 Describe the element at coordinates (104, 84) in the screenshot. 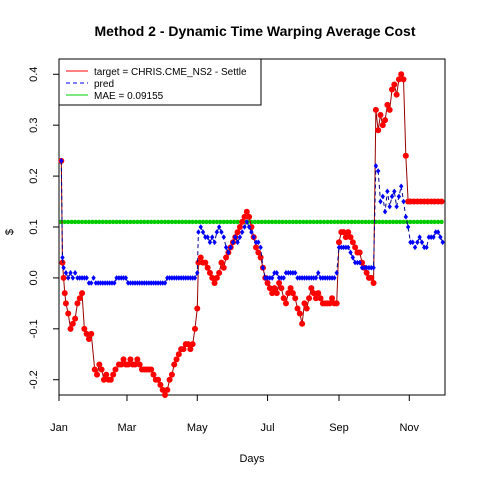

I see `legend-label-pred: pred` at that location.